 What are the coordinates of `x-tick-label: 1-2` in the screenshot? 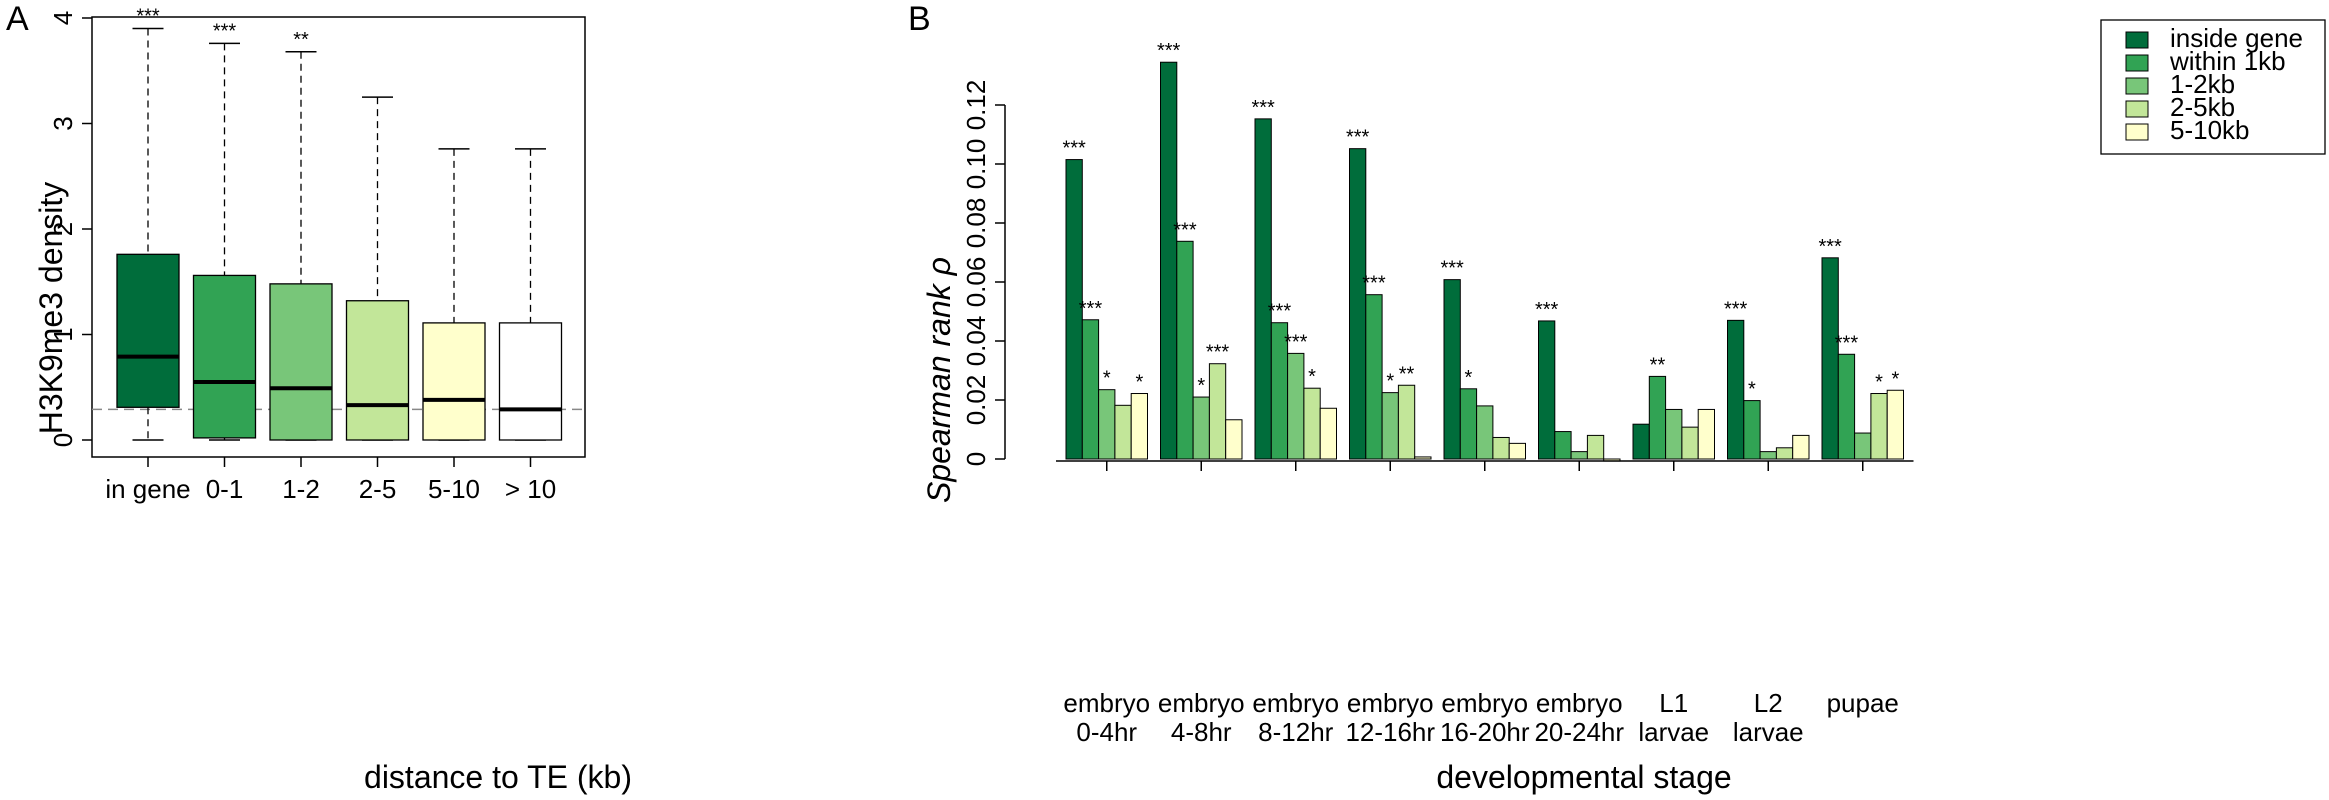 It's located at (301, 489).